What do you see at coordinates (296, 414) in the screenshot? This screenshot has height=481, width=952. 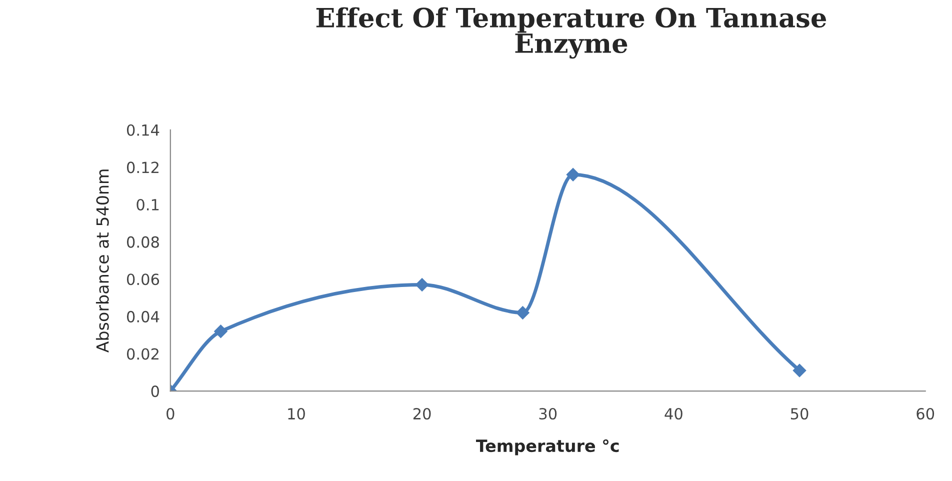 I see `x-tick-label: 10` at bounding box center [296, 414].